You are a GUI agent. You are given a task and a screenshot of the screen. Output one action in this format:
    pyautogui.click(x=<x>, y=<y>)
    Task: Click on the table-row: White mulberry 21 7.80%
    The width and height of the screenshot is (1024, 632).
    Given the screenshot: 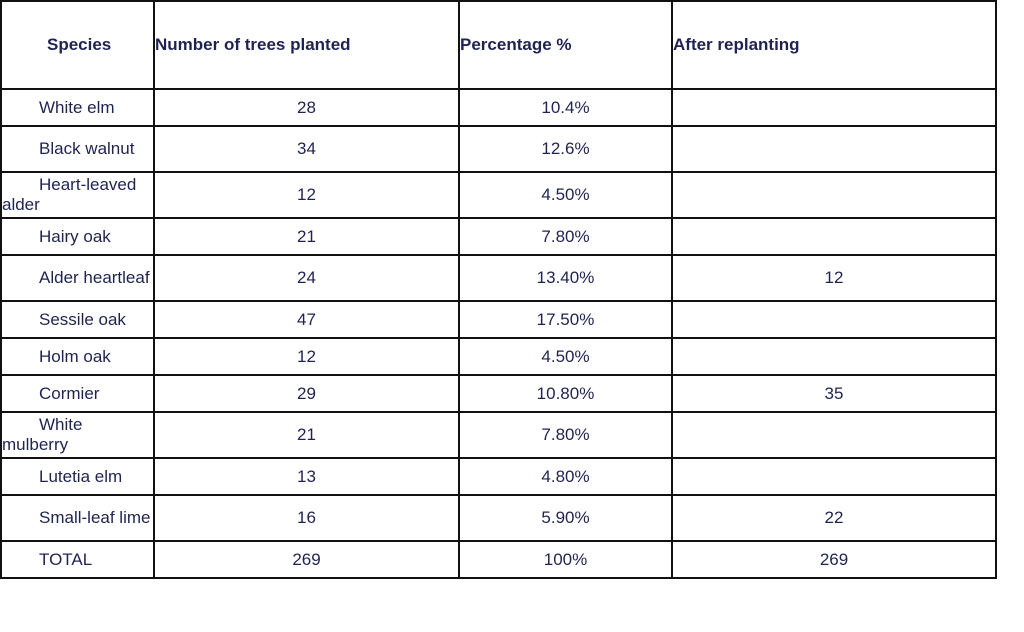 What is the action you would take?
    pyautogui.click(x=498, y=435)
    